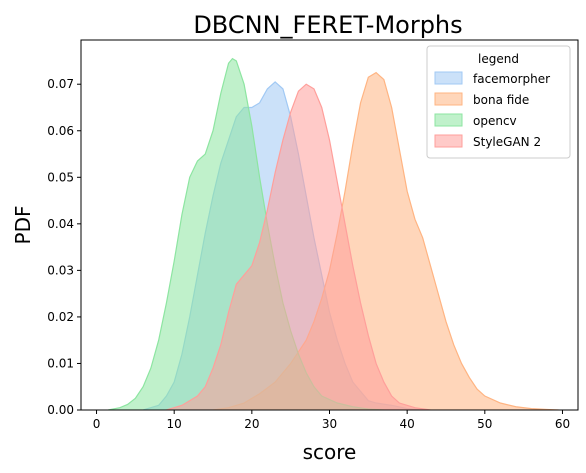  What do you see at coordinates (327, 25) in the screenshot?
I see `chart-title: DBCNN_FERET-Morphs` at bounding box center [327, 25].